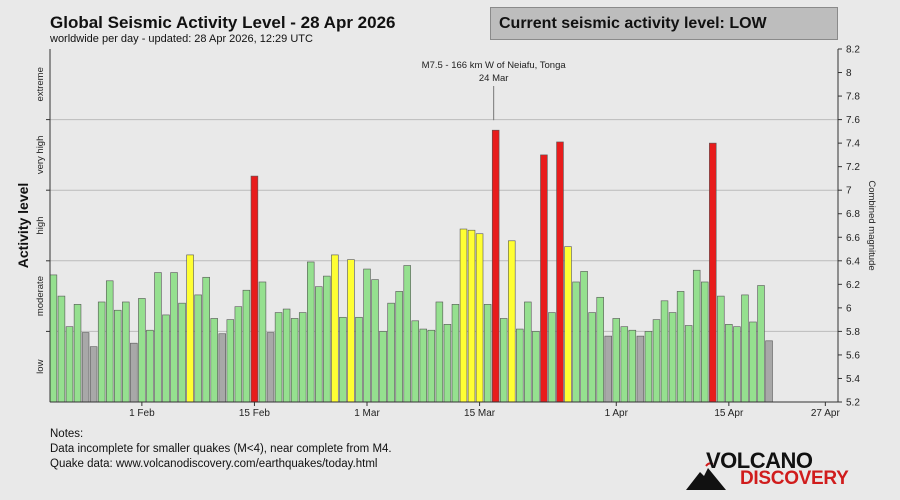  I want to click on logo-text-discovery: DISCOVERY, so click(794, 478).